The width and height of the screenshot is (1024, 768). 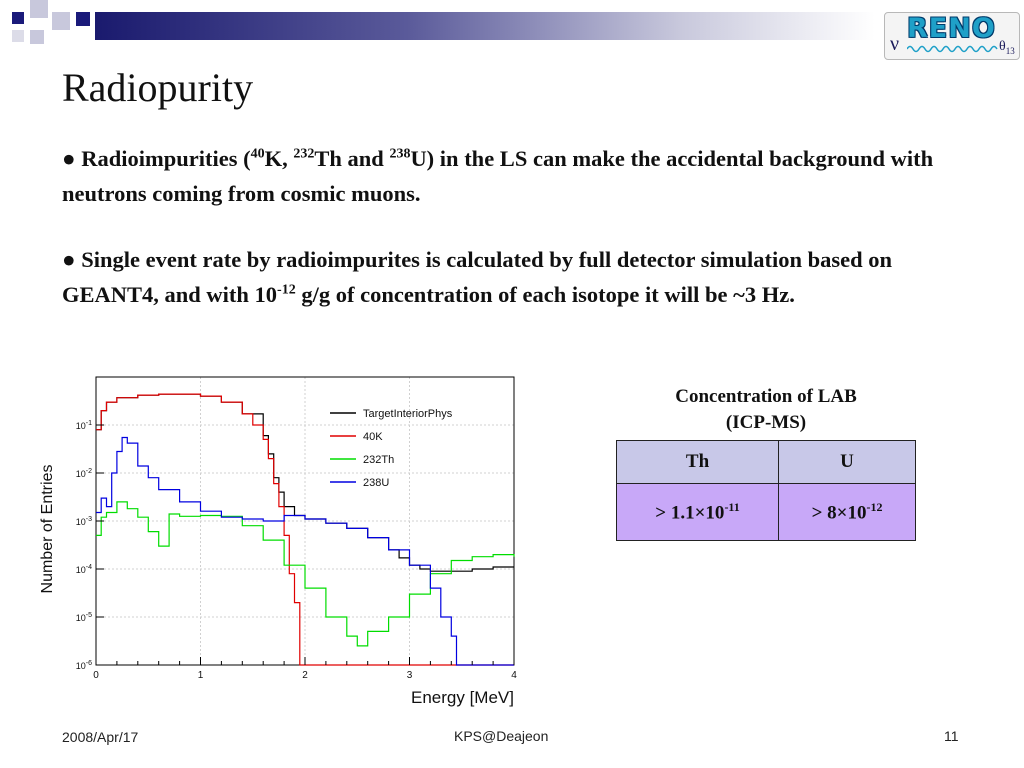 I want to click on series-line-40K, so click(x=305, y=529).